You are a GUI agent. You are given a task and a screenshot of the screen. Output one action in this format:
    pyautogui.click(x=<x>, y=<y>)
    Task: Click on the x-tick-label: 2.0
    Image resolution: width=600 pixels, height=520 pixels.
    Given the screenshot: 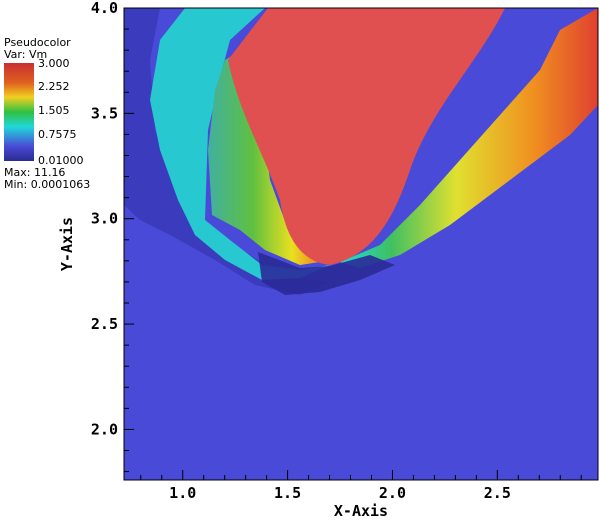 What is the action you would take?
    pyautogui.click(x=392, y=493)
    